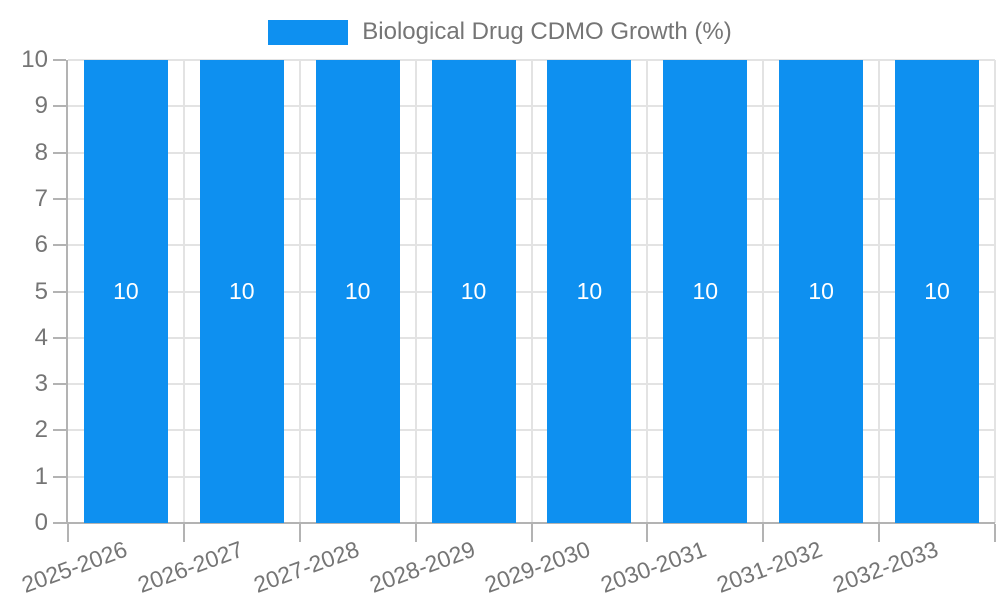 The width and height of the screenshot is (1000, 600). I want to click on chart-legend: Biological Drug CDMO Growth (%), so click(500, 32).